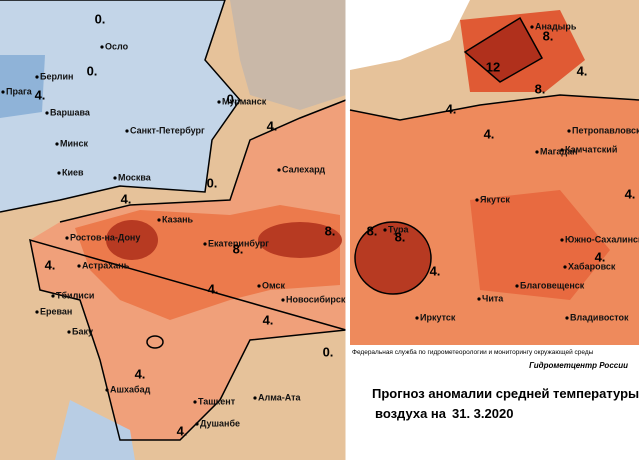 The image size is (639, 460). What do you see at coordinates (73, 172) in the screenshot?
I see `city-label: Киев` at bounding box center [73, 172].